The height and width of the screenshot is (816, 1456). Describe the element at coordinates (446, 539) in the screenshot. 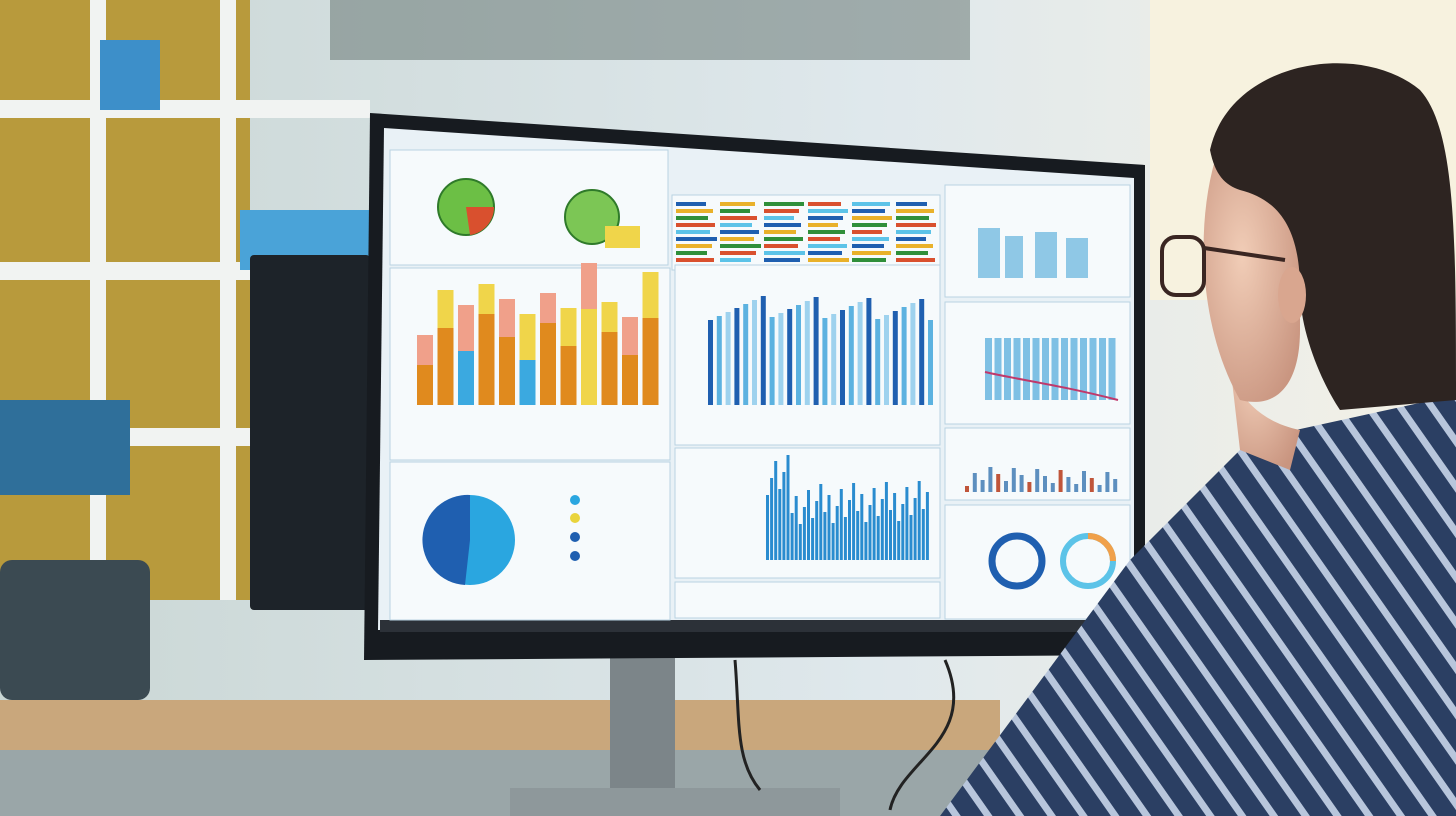

I see `pie-slice` at that location.